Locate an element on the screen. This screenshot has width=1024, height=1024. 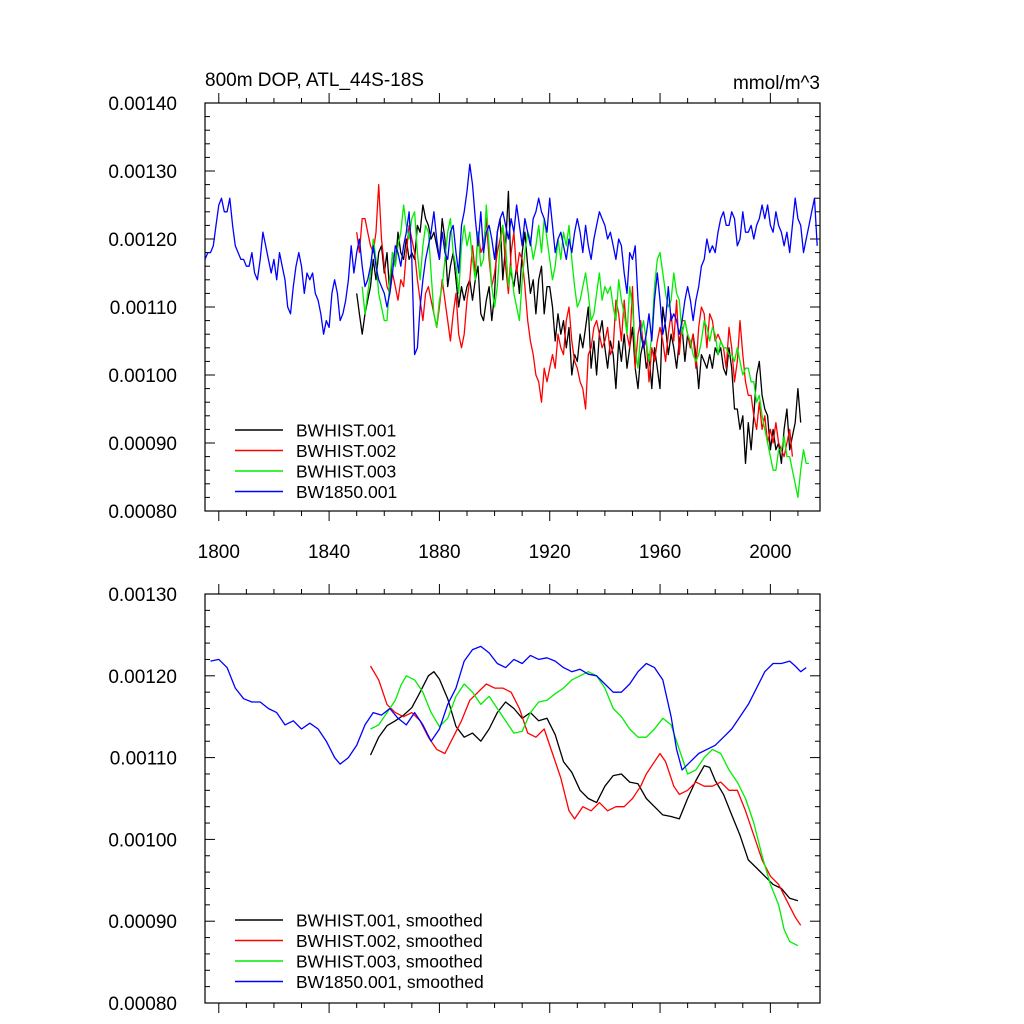
legend-label: BWHIST.002, smoothed is located at coordinates (389, 941).